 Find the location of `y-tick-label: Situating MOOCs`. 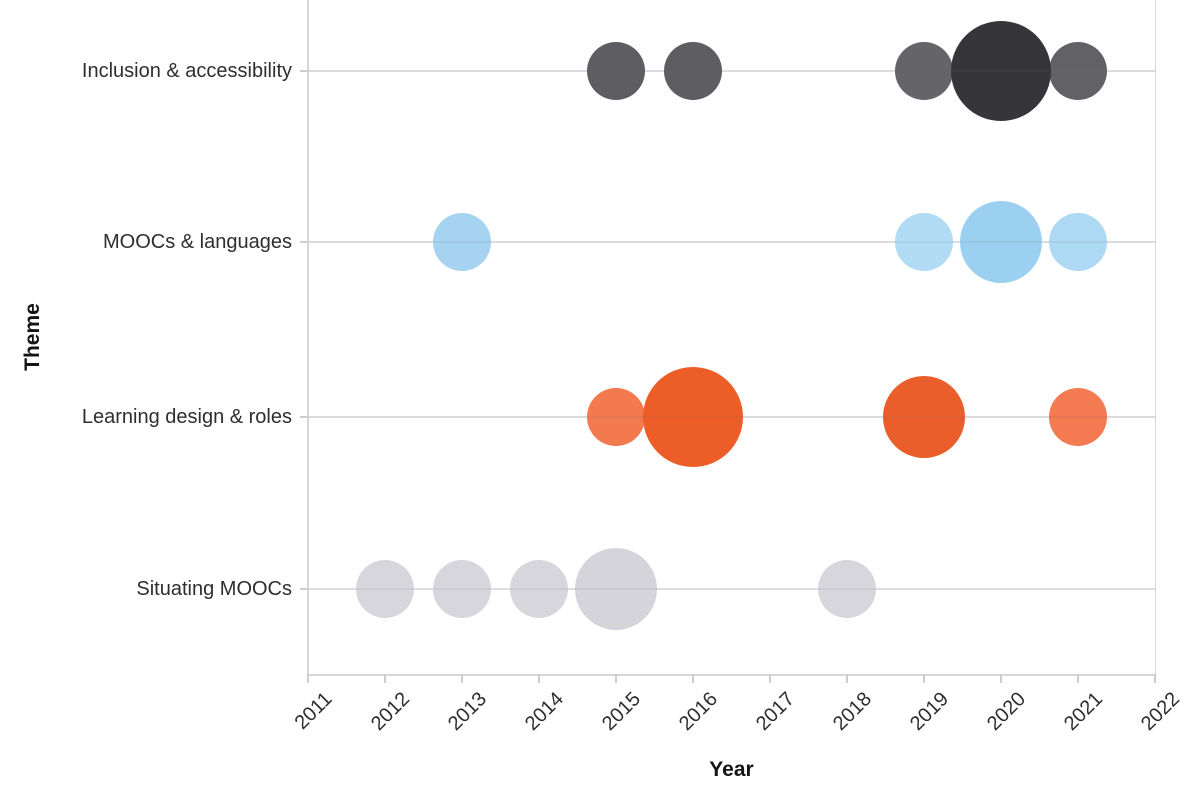

y-tick-label: Situating MOOCs is located at coordinates (214, 589).